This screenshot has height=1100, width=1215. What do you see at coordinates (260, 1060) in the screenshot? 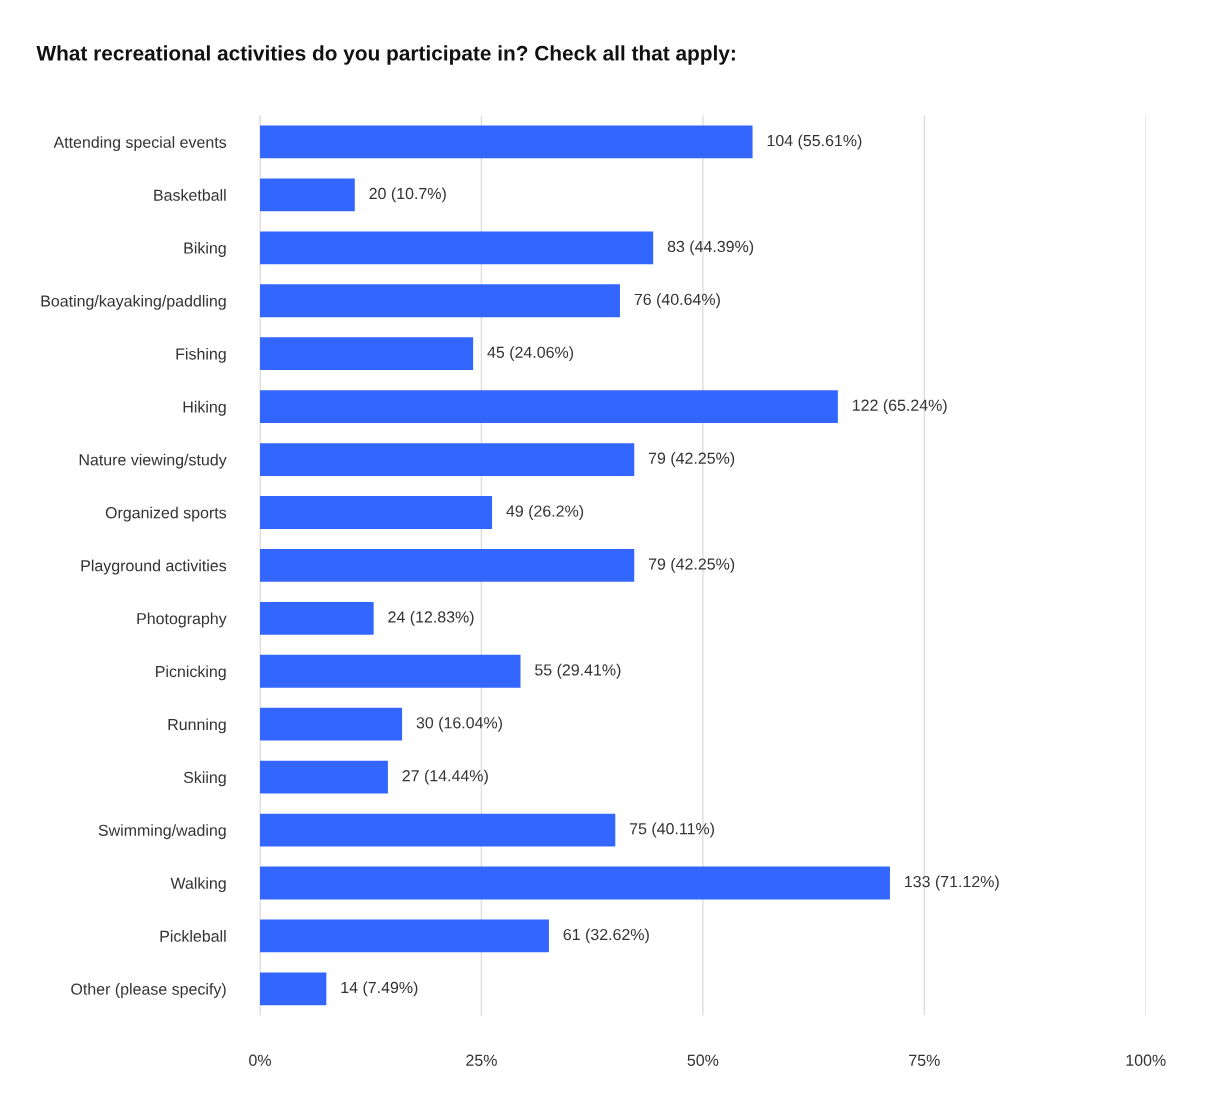
I see `x-tick-label: 0%` at bounding box center [260, 1060].